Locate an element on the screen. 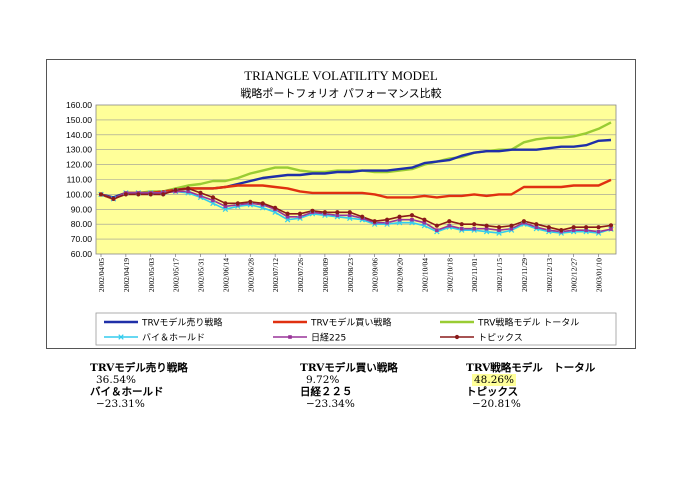 This screenshot has height=483, width=683. x-tick-label: 2002/12/13 is located at coordinates (549, 275).